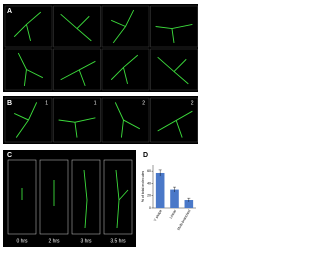 This screenshot has width=320, height=255. Describe the element at coordinates (143, 187) in the screenshot. I see `y-axis-label: % of total molecules` at that location.